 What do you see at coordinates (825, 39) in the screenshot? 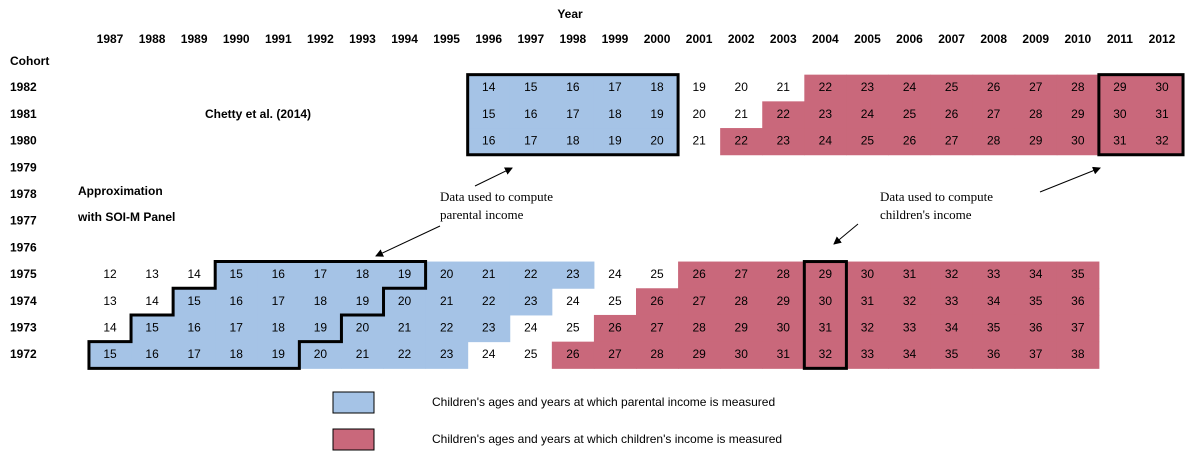
I see `year-label: 2004` at bounding box center [825, 39].